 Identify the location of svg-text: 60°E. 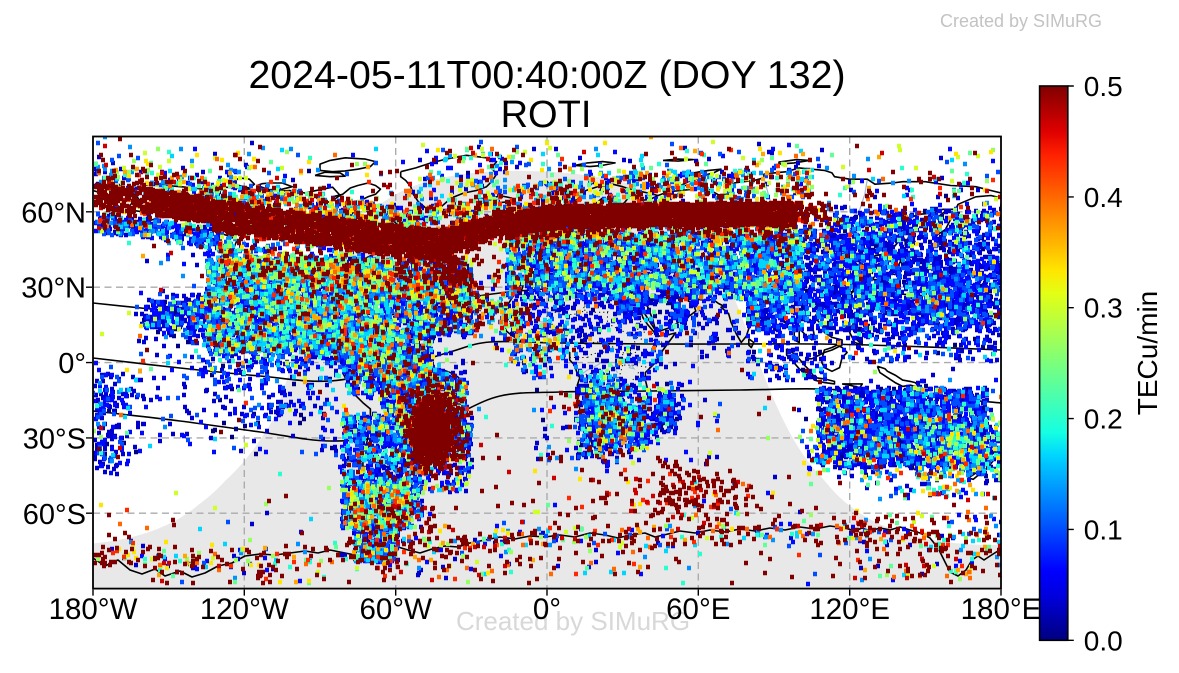
(698, 609).